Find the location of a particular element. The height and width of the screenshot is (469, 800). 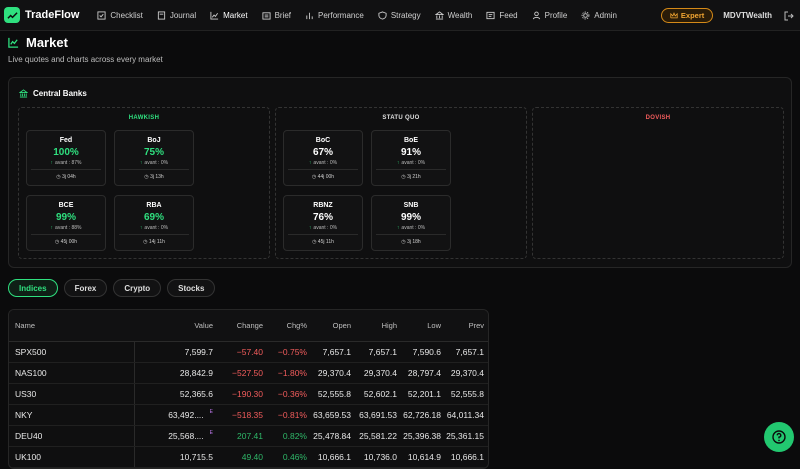

bank-card-boj: BoJ 75% ↑ avant : 0% ◷ 3j 13h is located at coordinates (154, 158).